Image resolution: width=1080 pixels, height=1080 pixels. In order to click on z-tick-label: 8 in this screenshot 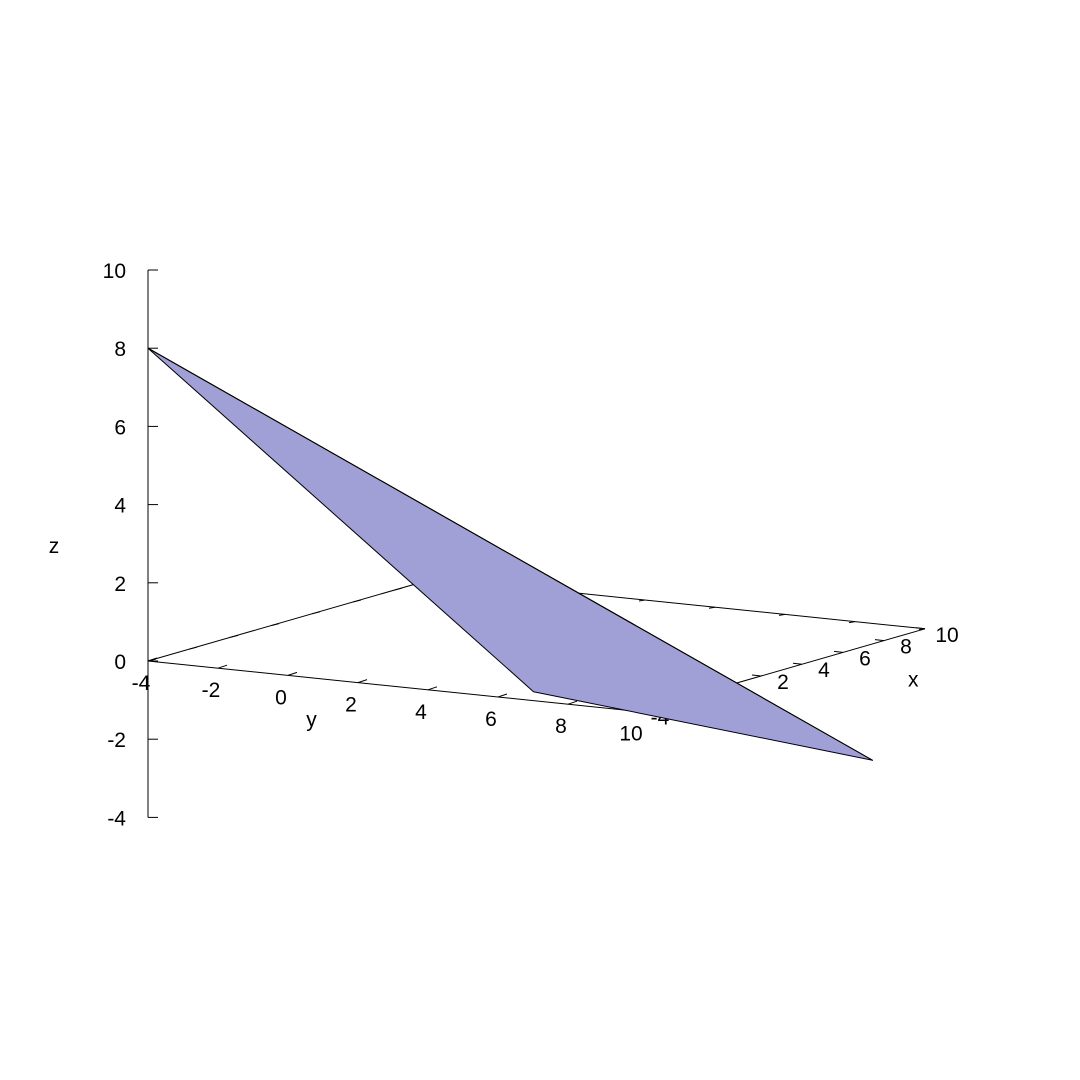, I will do `click(120, 349)`.